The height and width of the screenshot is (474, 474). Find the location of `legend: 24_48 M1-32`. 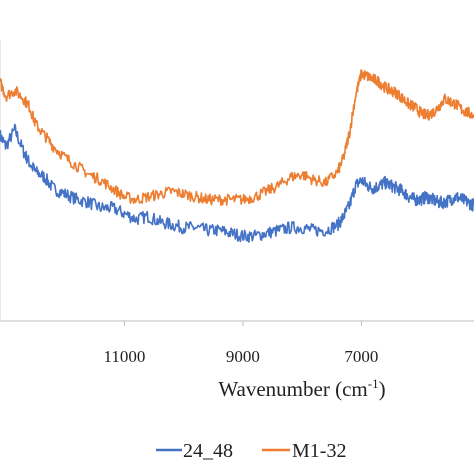

legend: 24_48 M1-32 is located at coordinates (251, 451).